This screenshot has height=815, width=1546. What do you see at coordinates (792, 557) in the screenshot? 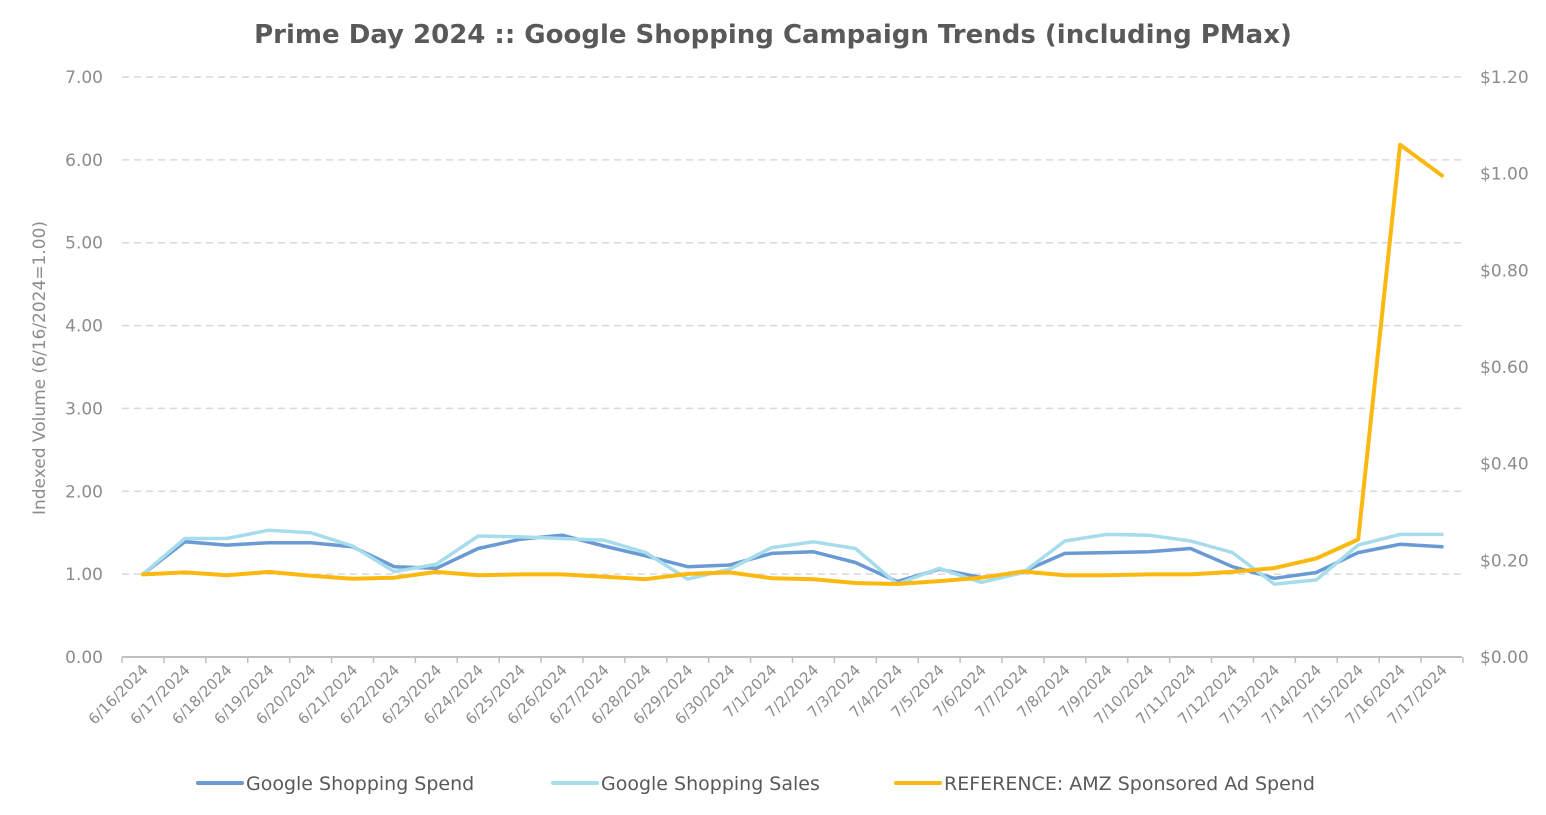
I see `series-line` at bounding box center [792, 557].